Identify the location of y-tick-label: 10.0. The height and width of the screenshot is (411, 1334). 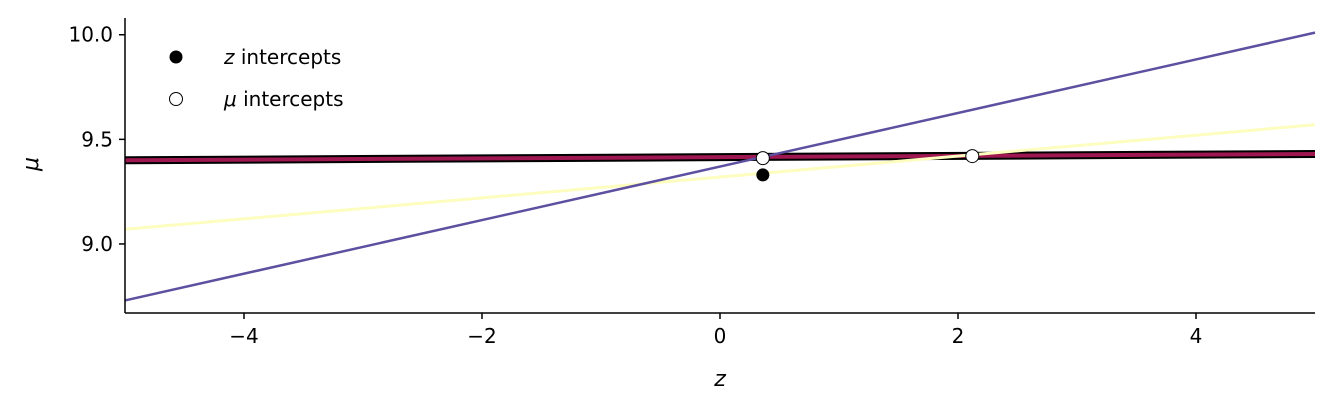
(90, 35).